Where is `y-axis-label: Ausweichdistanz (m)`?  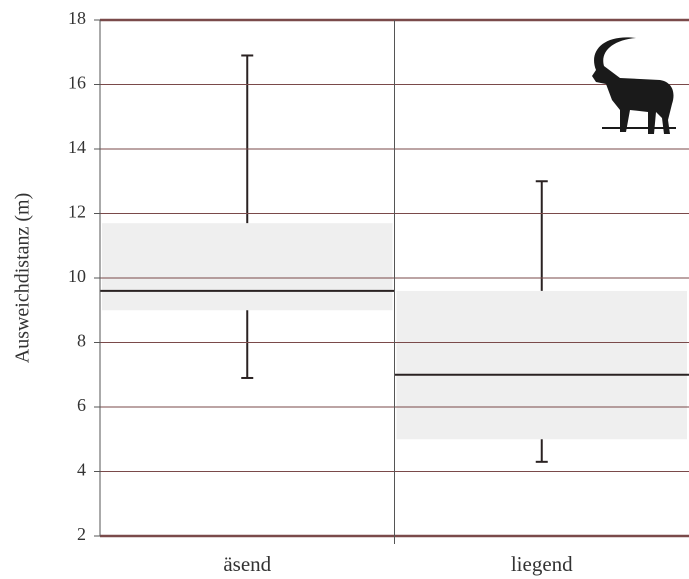 y-axis-label: Ausweichdistanz (m) is located at coordinates (23, 278).